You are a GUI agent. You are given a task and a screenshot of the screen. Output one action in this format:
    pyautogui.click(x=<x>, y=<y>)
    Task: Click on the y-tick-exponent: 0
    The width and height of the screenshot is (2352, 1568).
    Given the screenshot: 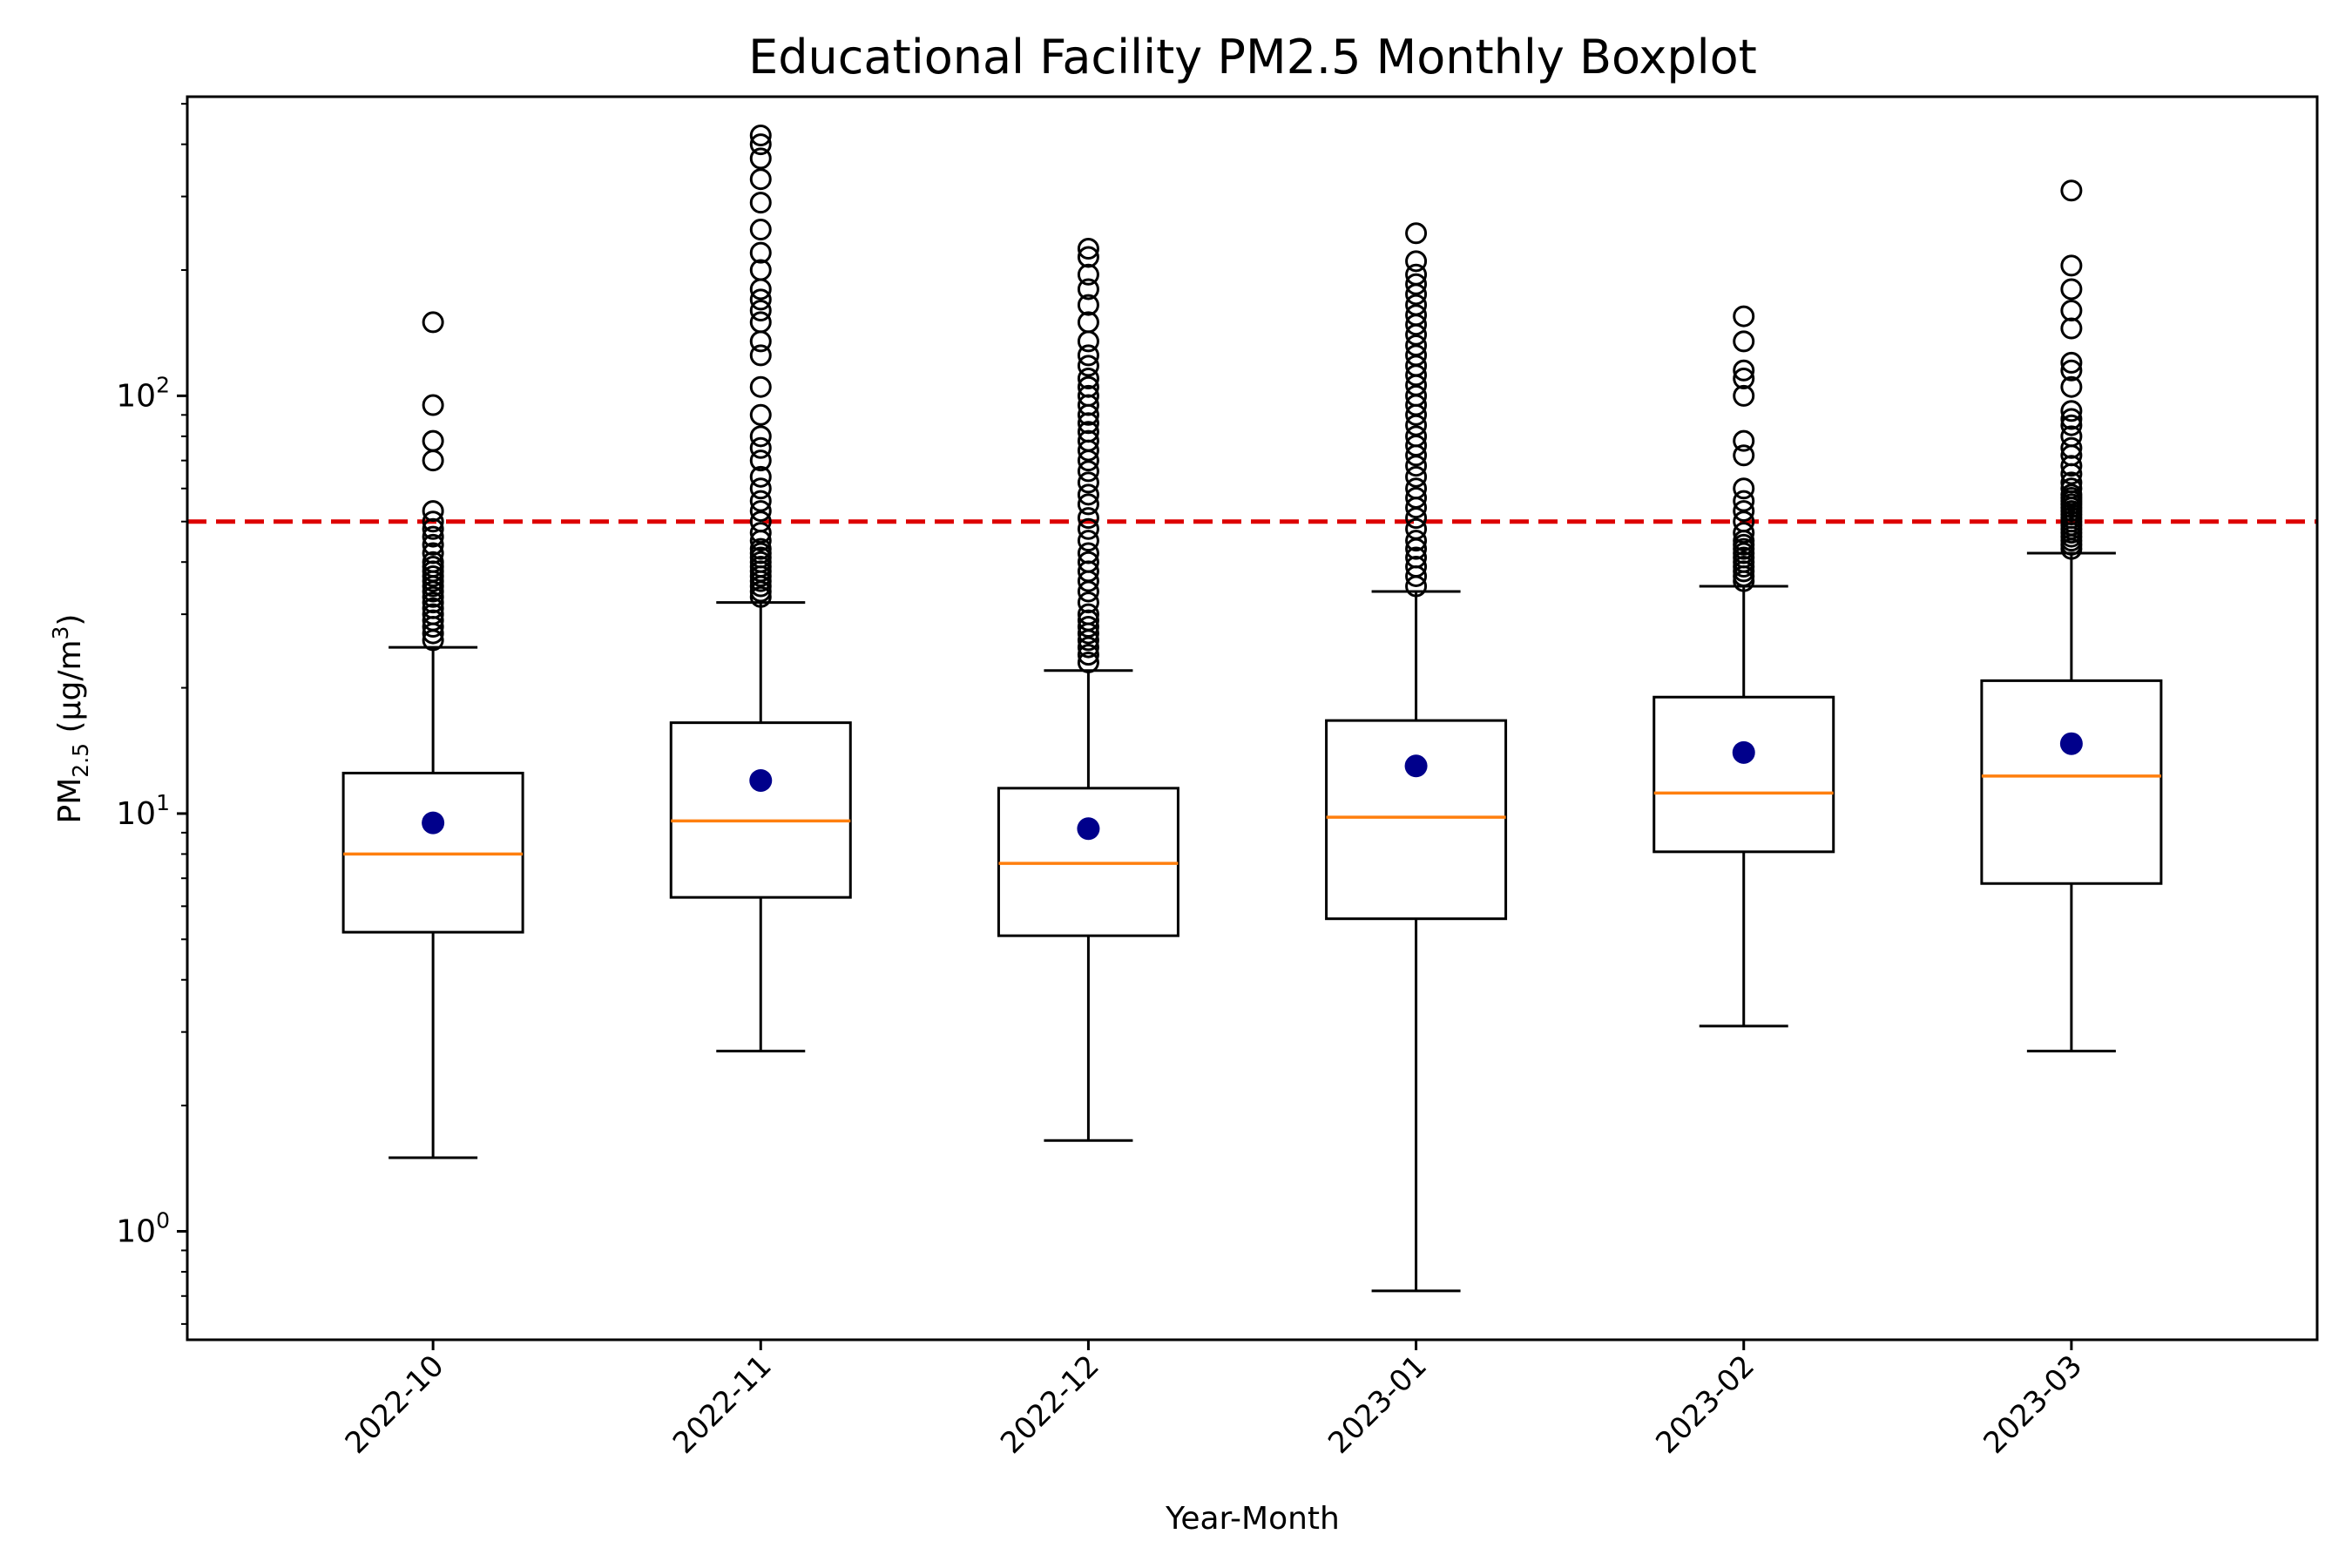 What is the action you would take?
    pyautogui.click(x=163, y=1220)
    